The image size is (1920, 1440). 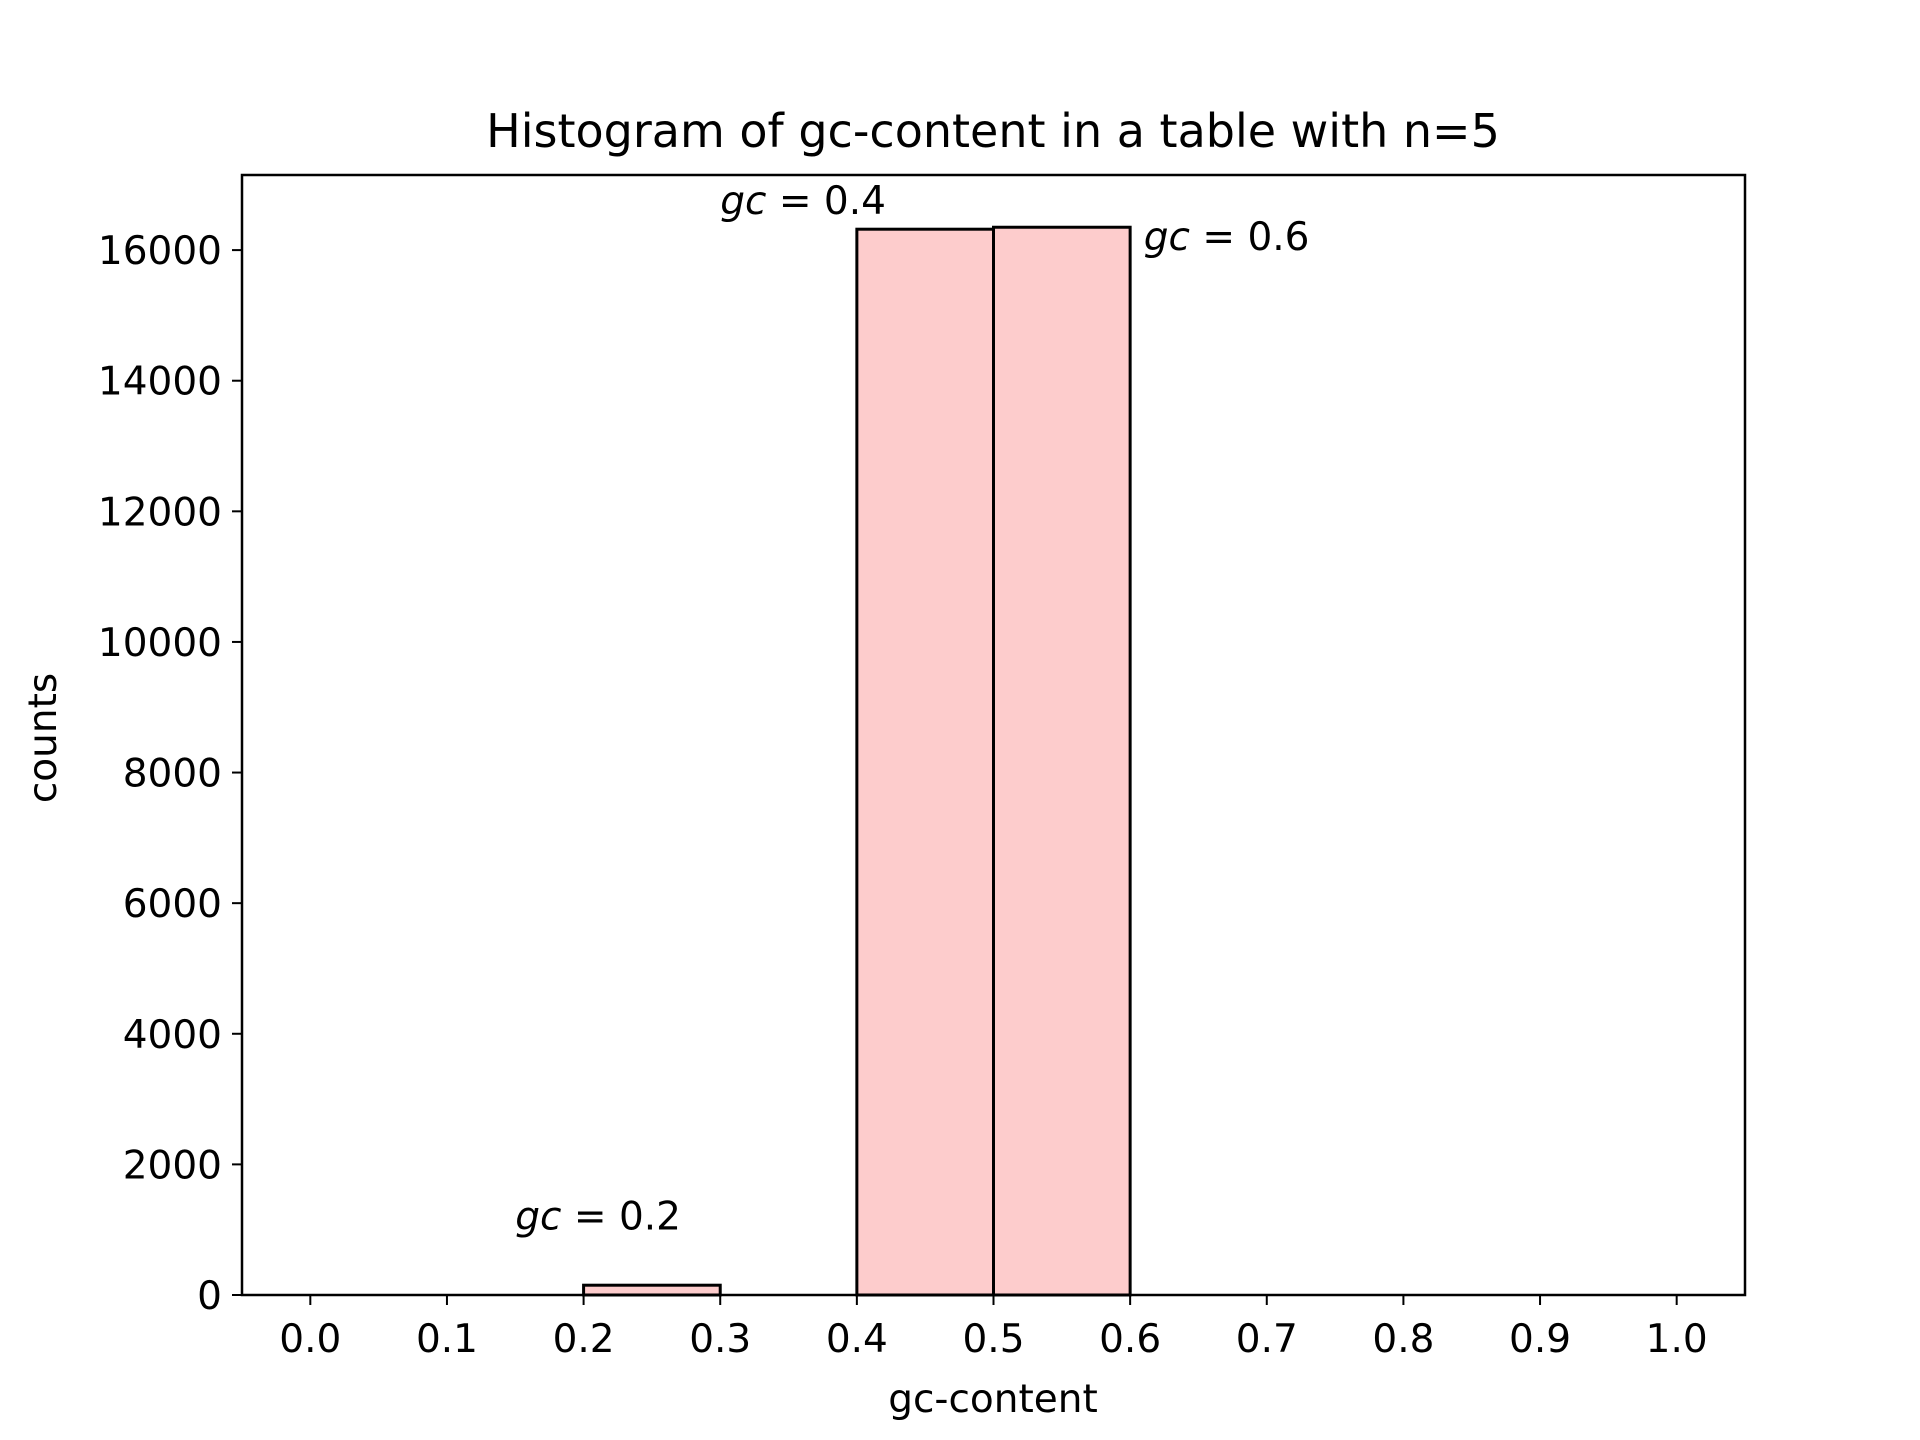 What do you see at coordinates (621, 1217) in the screenshot?
I see `annotation-value: = 0.2` at bounding box center [621, 1217].